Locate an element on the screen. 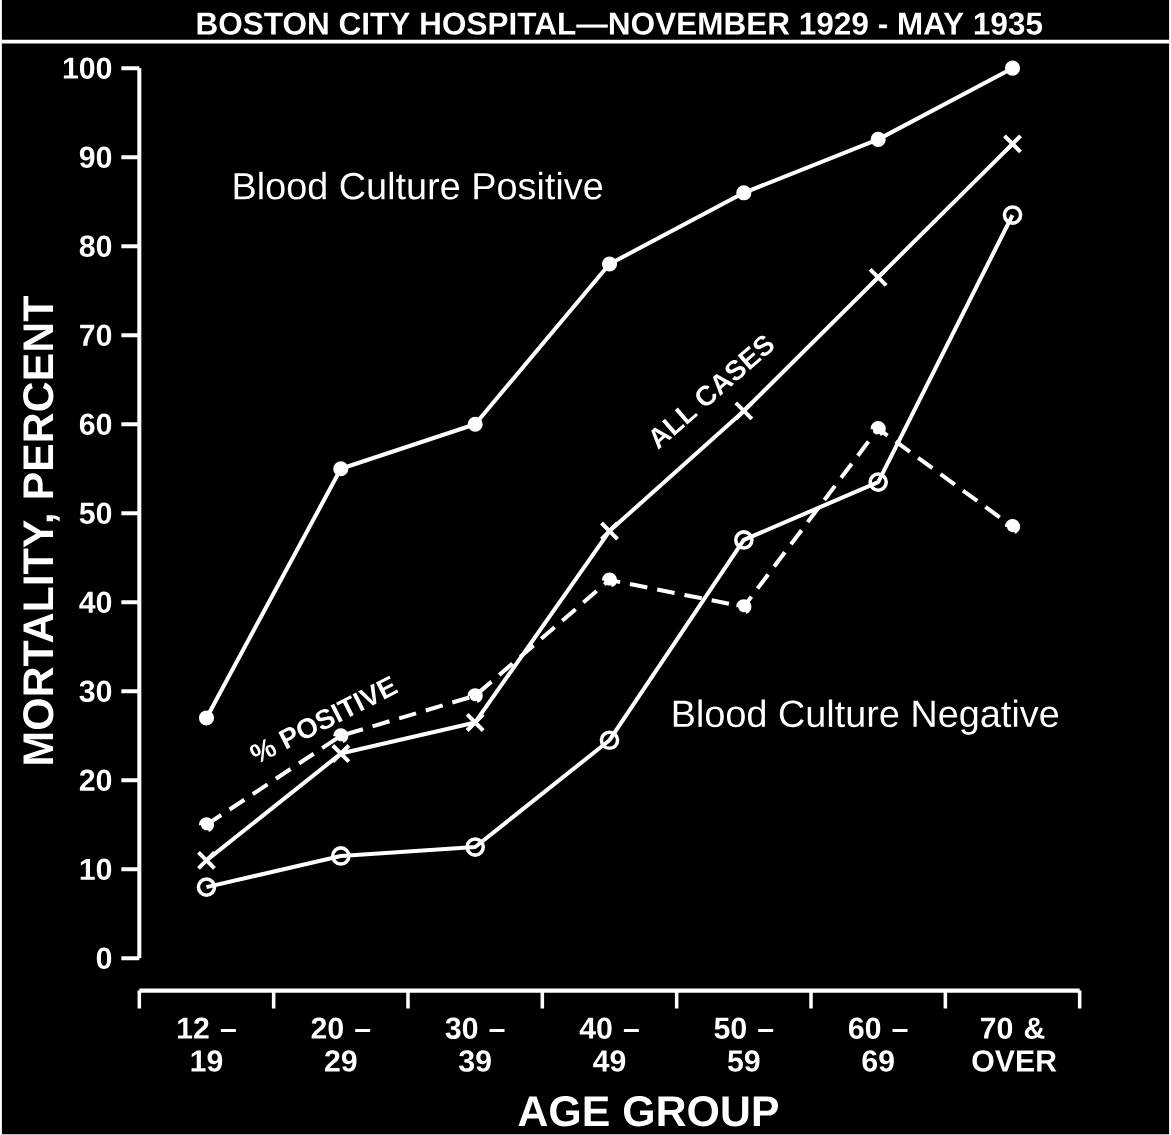  x-axis-title: AGE GROUP is located at coordinates (648, 1111).